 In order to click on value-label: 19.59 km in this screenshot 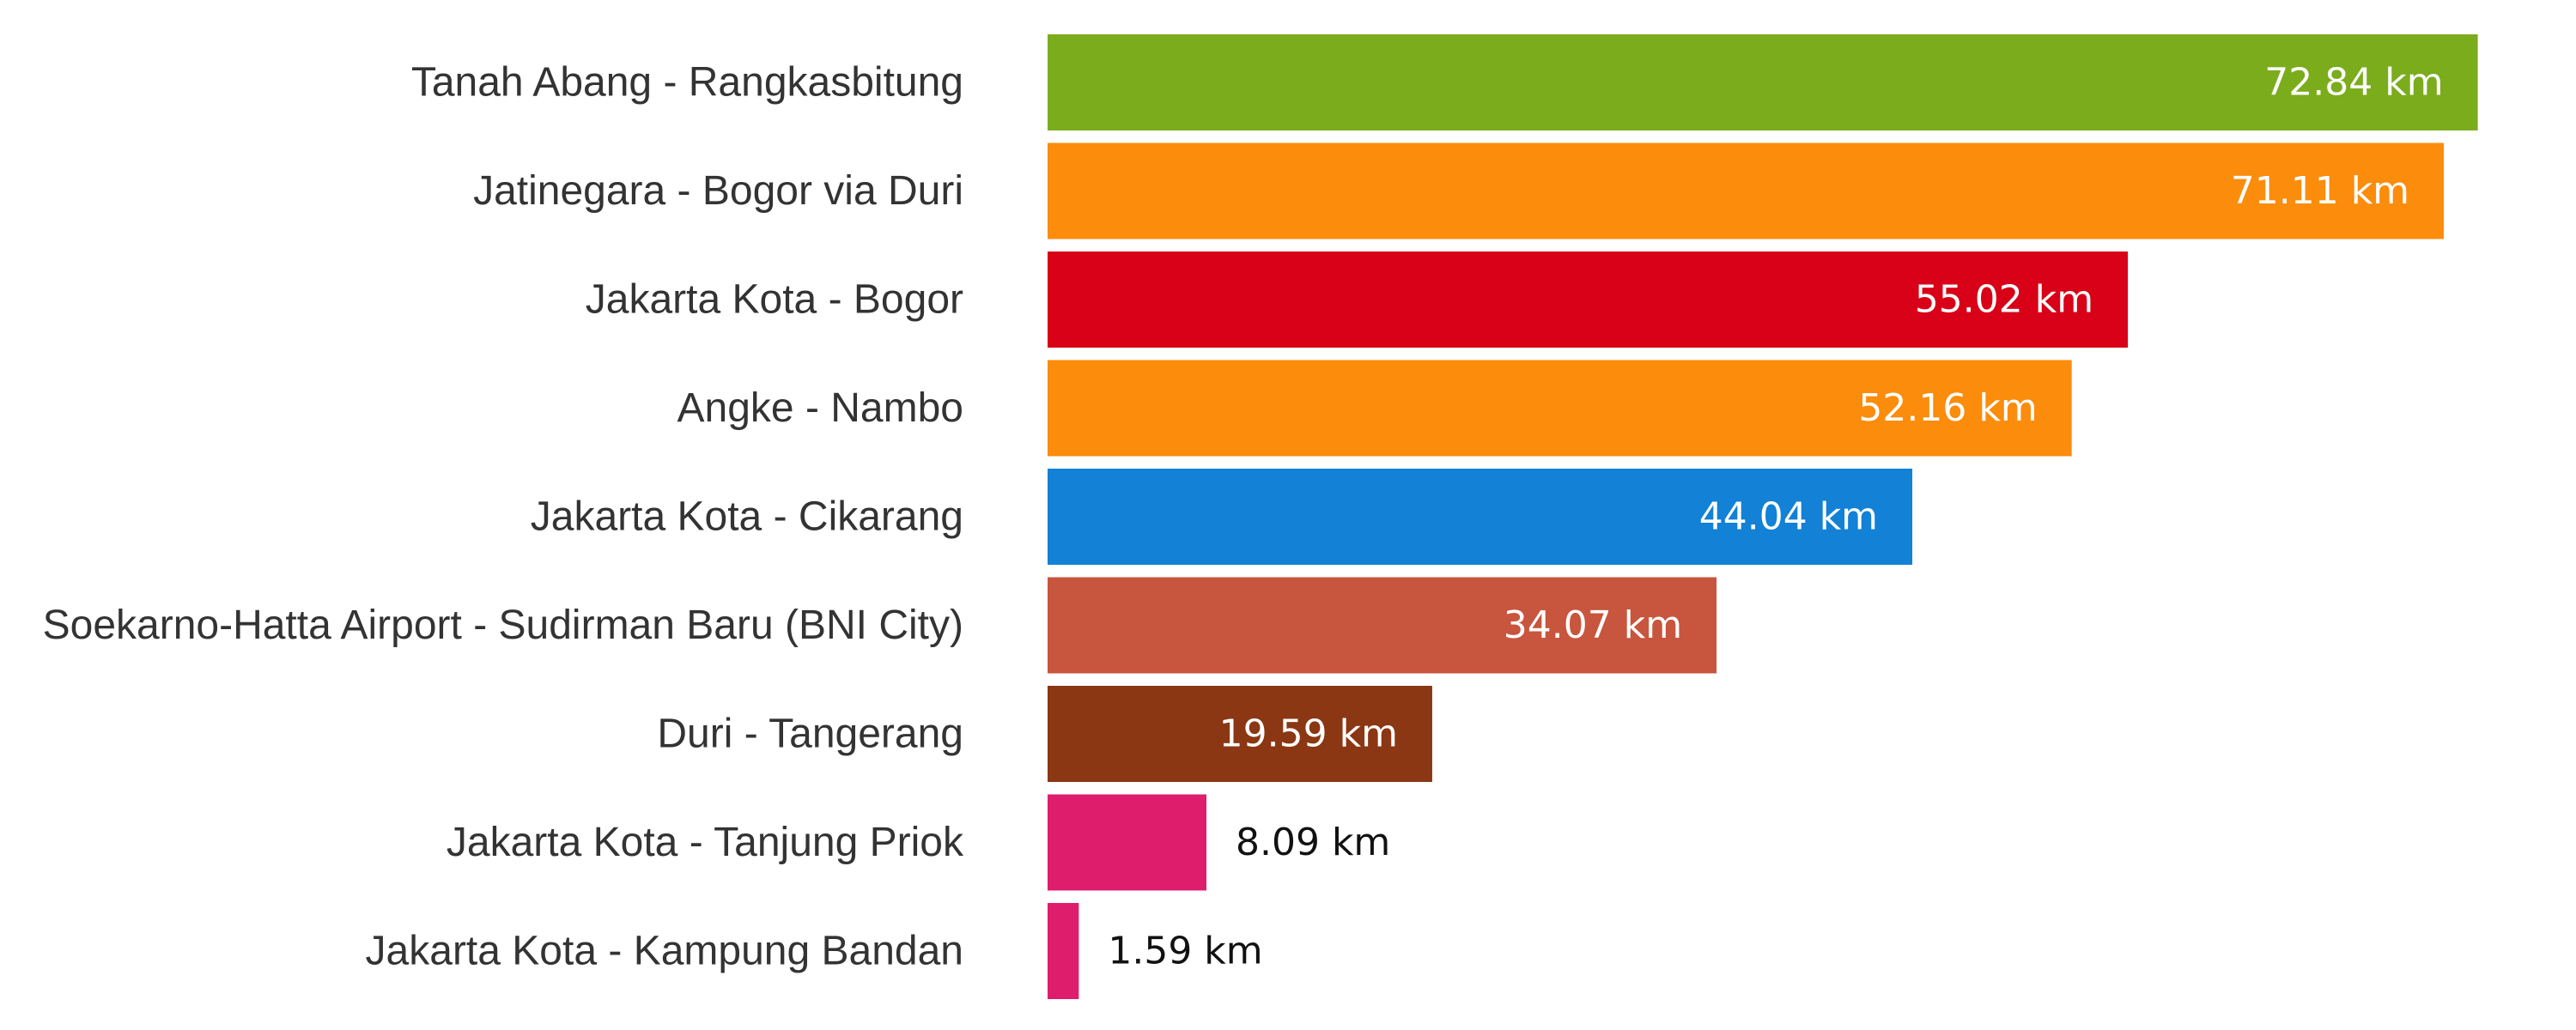, I will do `click(1308, 734)`.